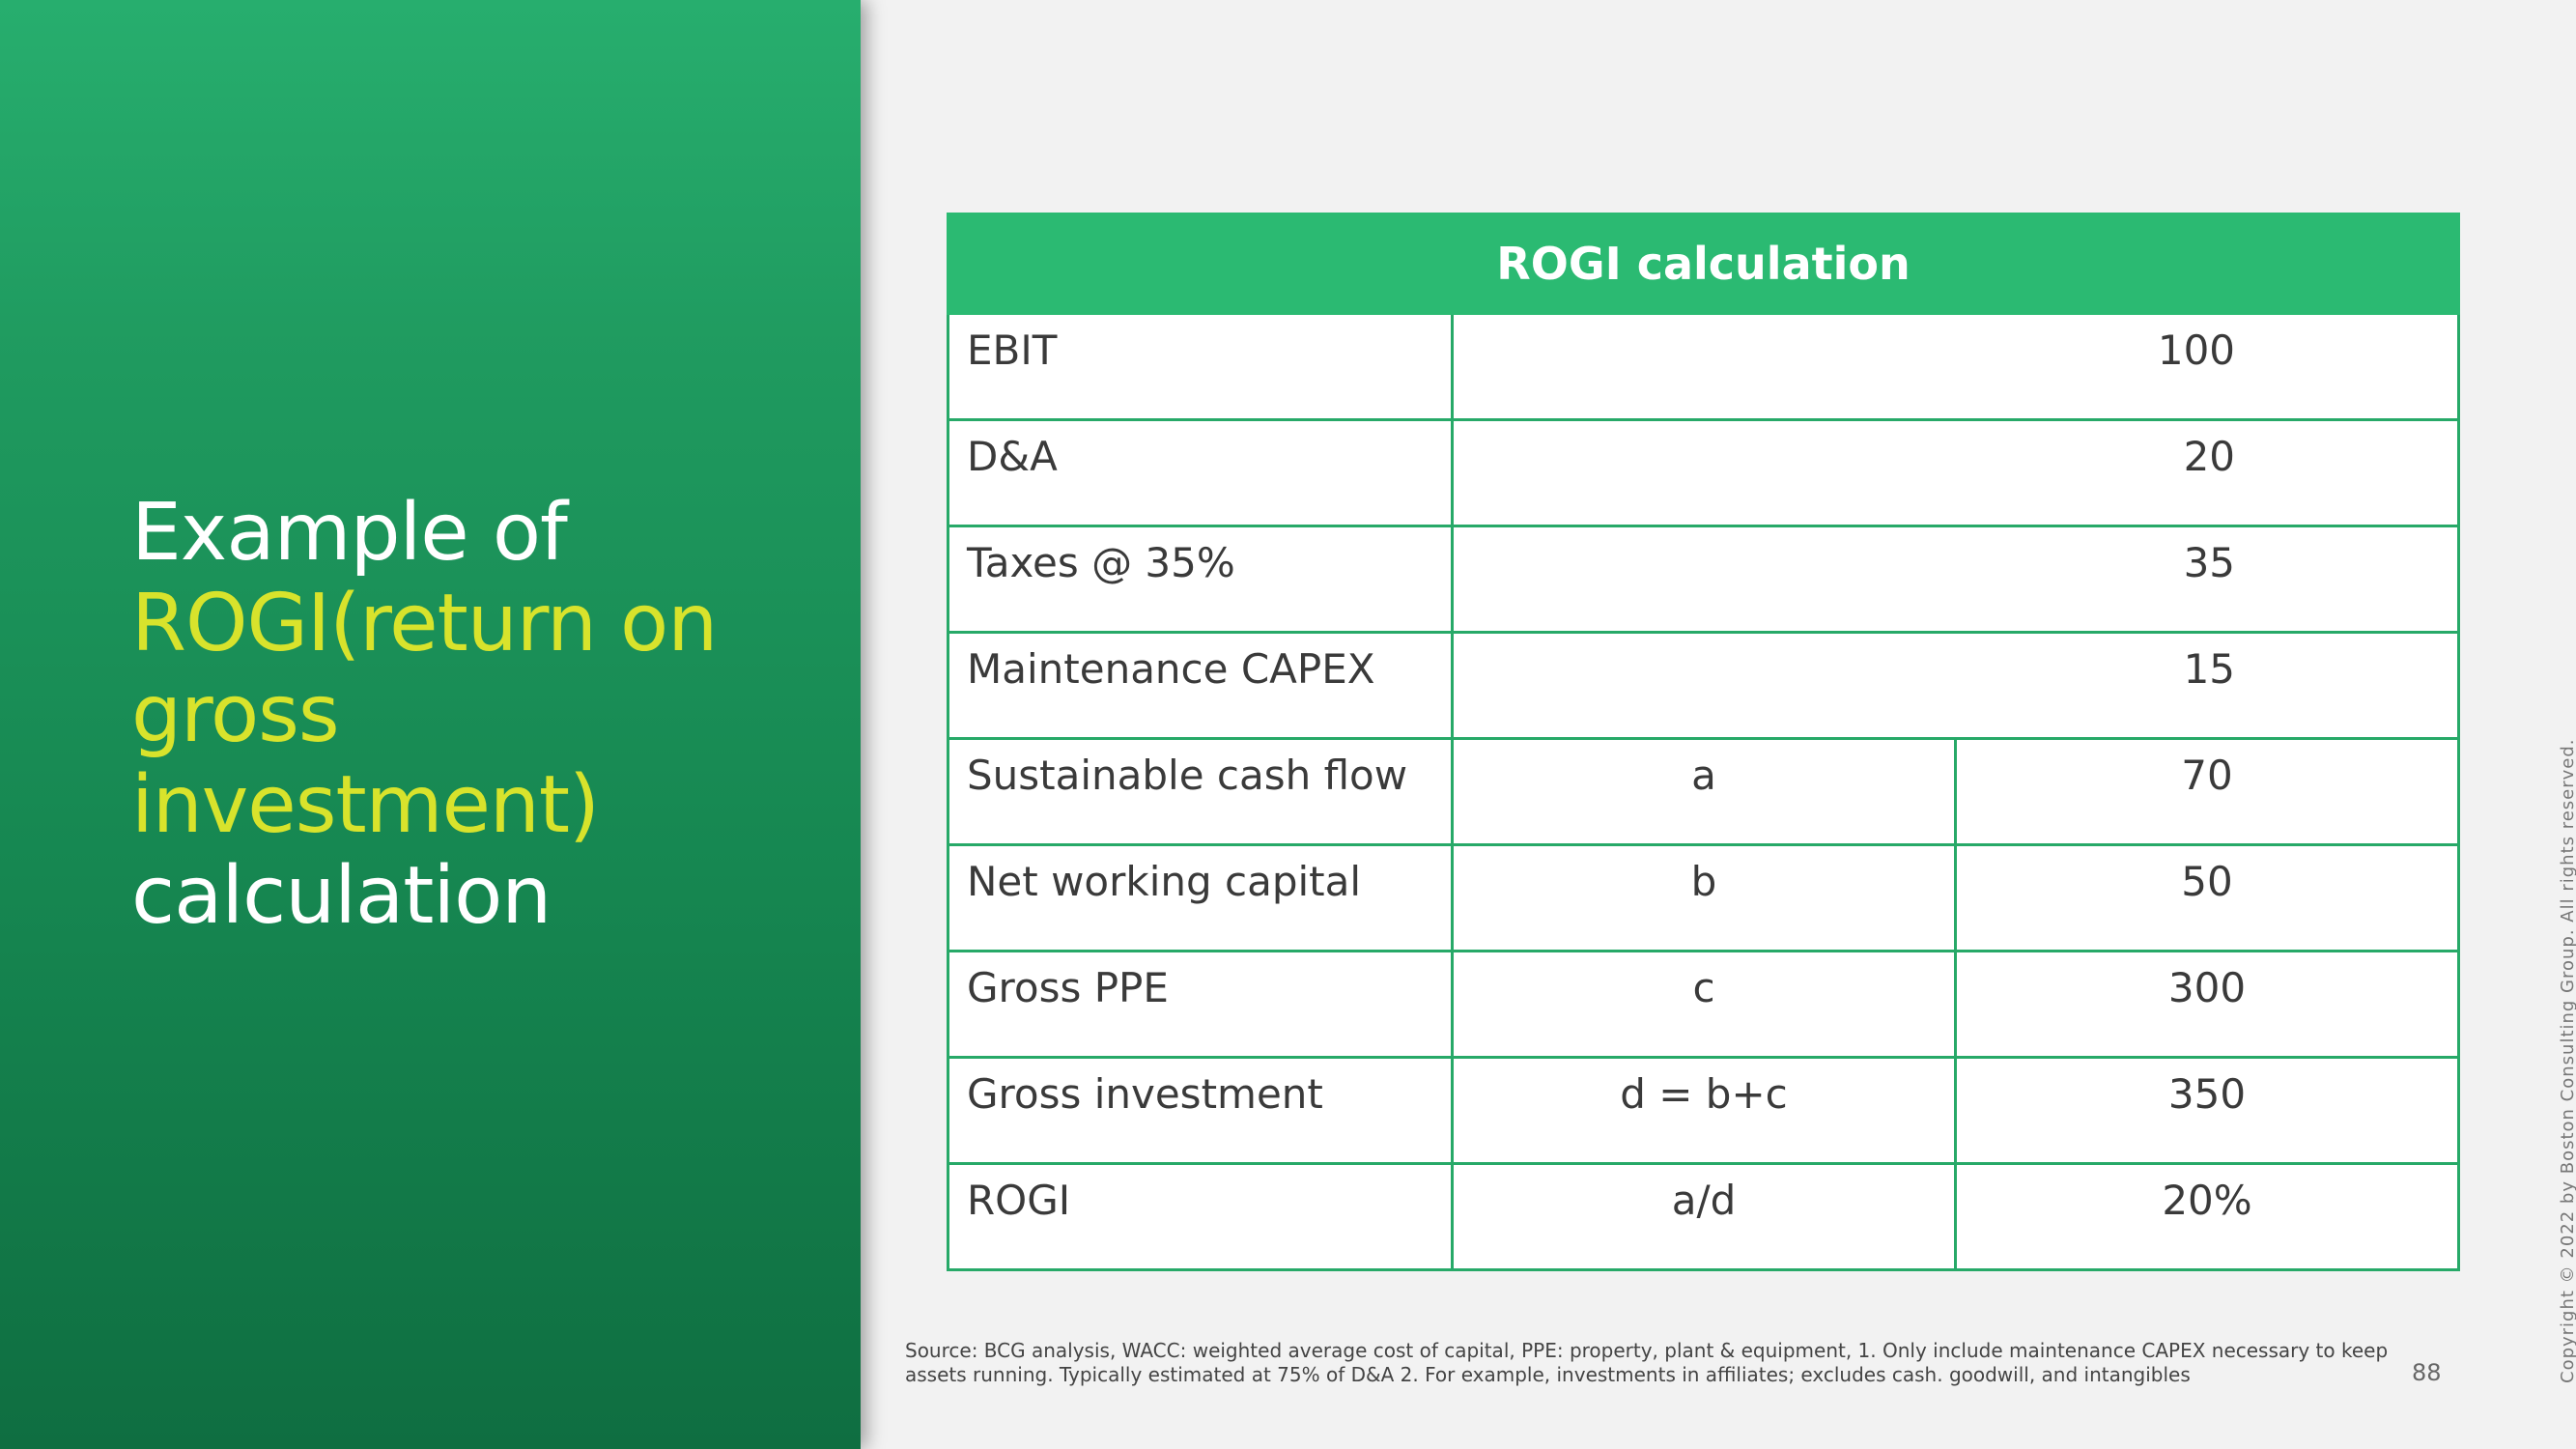 Image resolution: width=2576 pixels, height=1449 pixels. I want to click on row-formula: b, so click(1704, 897).